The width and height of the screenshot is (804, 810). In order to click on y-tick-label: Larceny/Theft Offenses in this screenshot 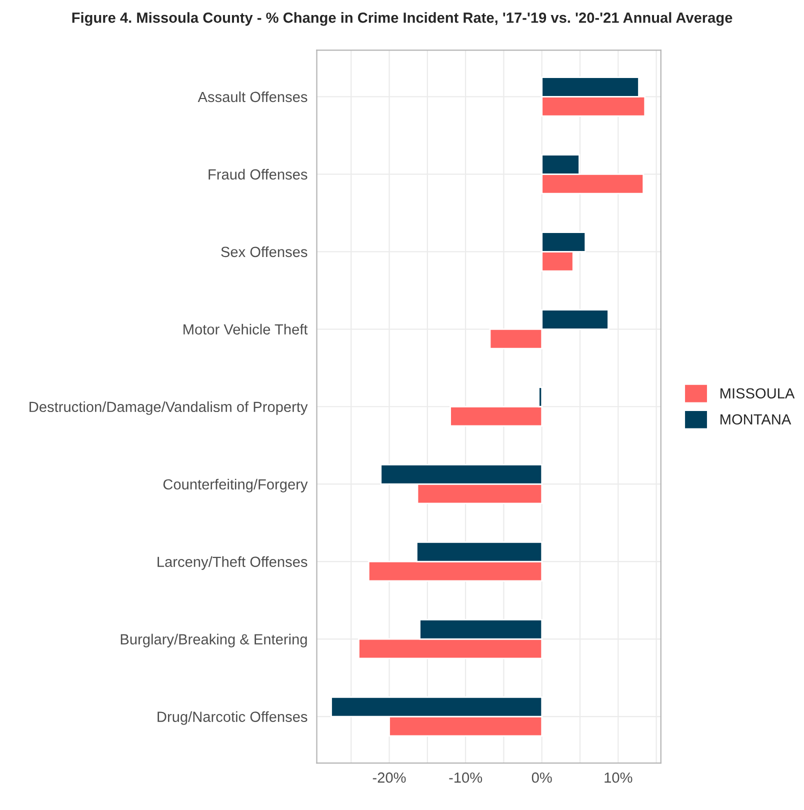, I will do `click(233, 563)`.